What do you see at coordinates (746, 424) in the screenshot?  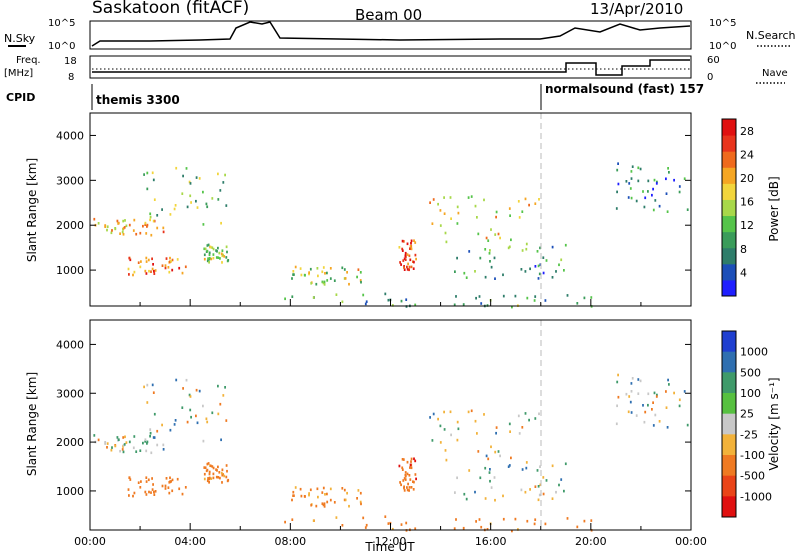 I see `velocity-colorbar: 1000 500 100 25 -25 -100 -500 -1000` at bounding box center [746, 424].